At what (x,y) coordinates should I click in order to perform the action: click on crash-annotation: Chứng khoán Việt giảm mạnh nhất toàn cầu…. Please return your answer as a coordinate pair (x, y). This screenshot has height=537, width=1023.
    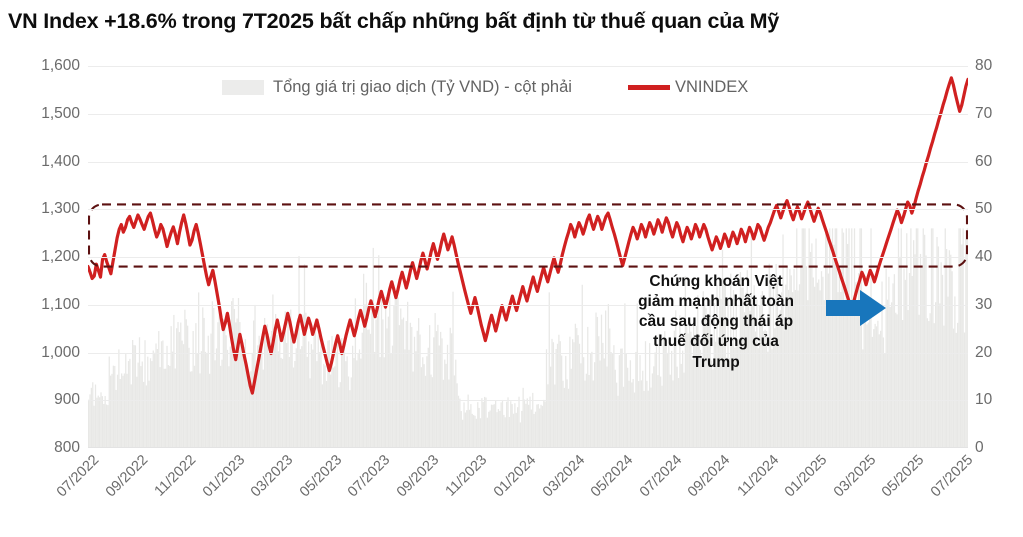
    Looking at the image, I should click on (716, 322).